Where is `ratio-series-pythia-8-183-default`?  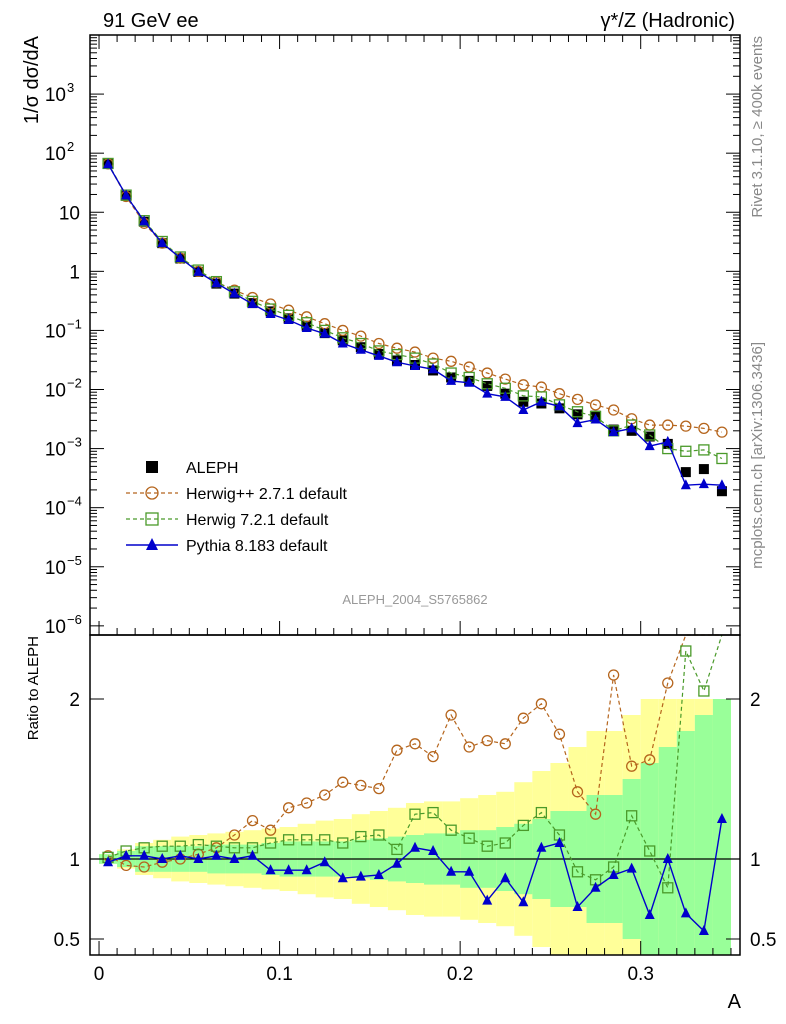
ratio-series-pythia-8-183-default is located at coordinates (415, 874).